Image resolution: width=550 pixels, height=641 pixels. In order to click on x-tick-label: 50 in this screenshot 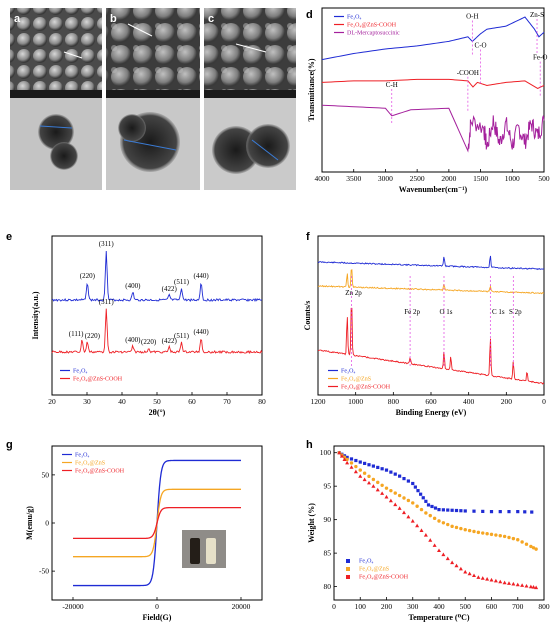, I will do `click(157, 401)`.